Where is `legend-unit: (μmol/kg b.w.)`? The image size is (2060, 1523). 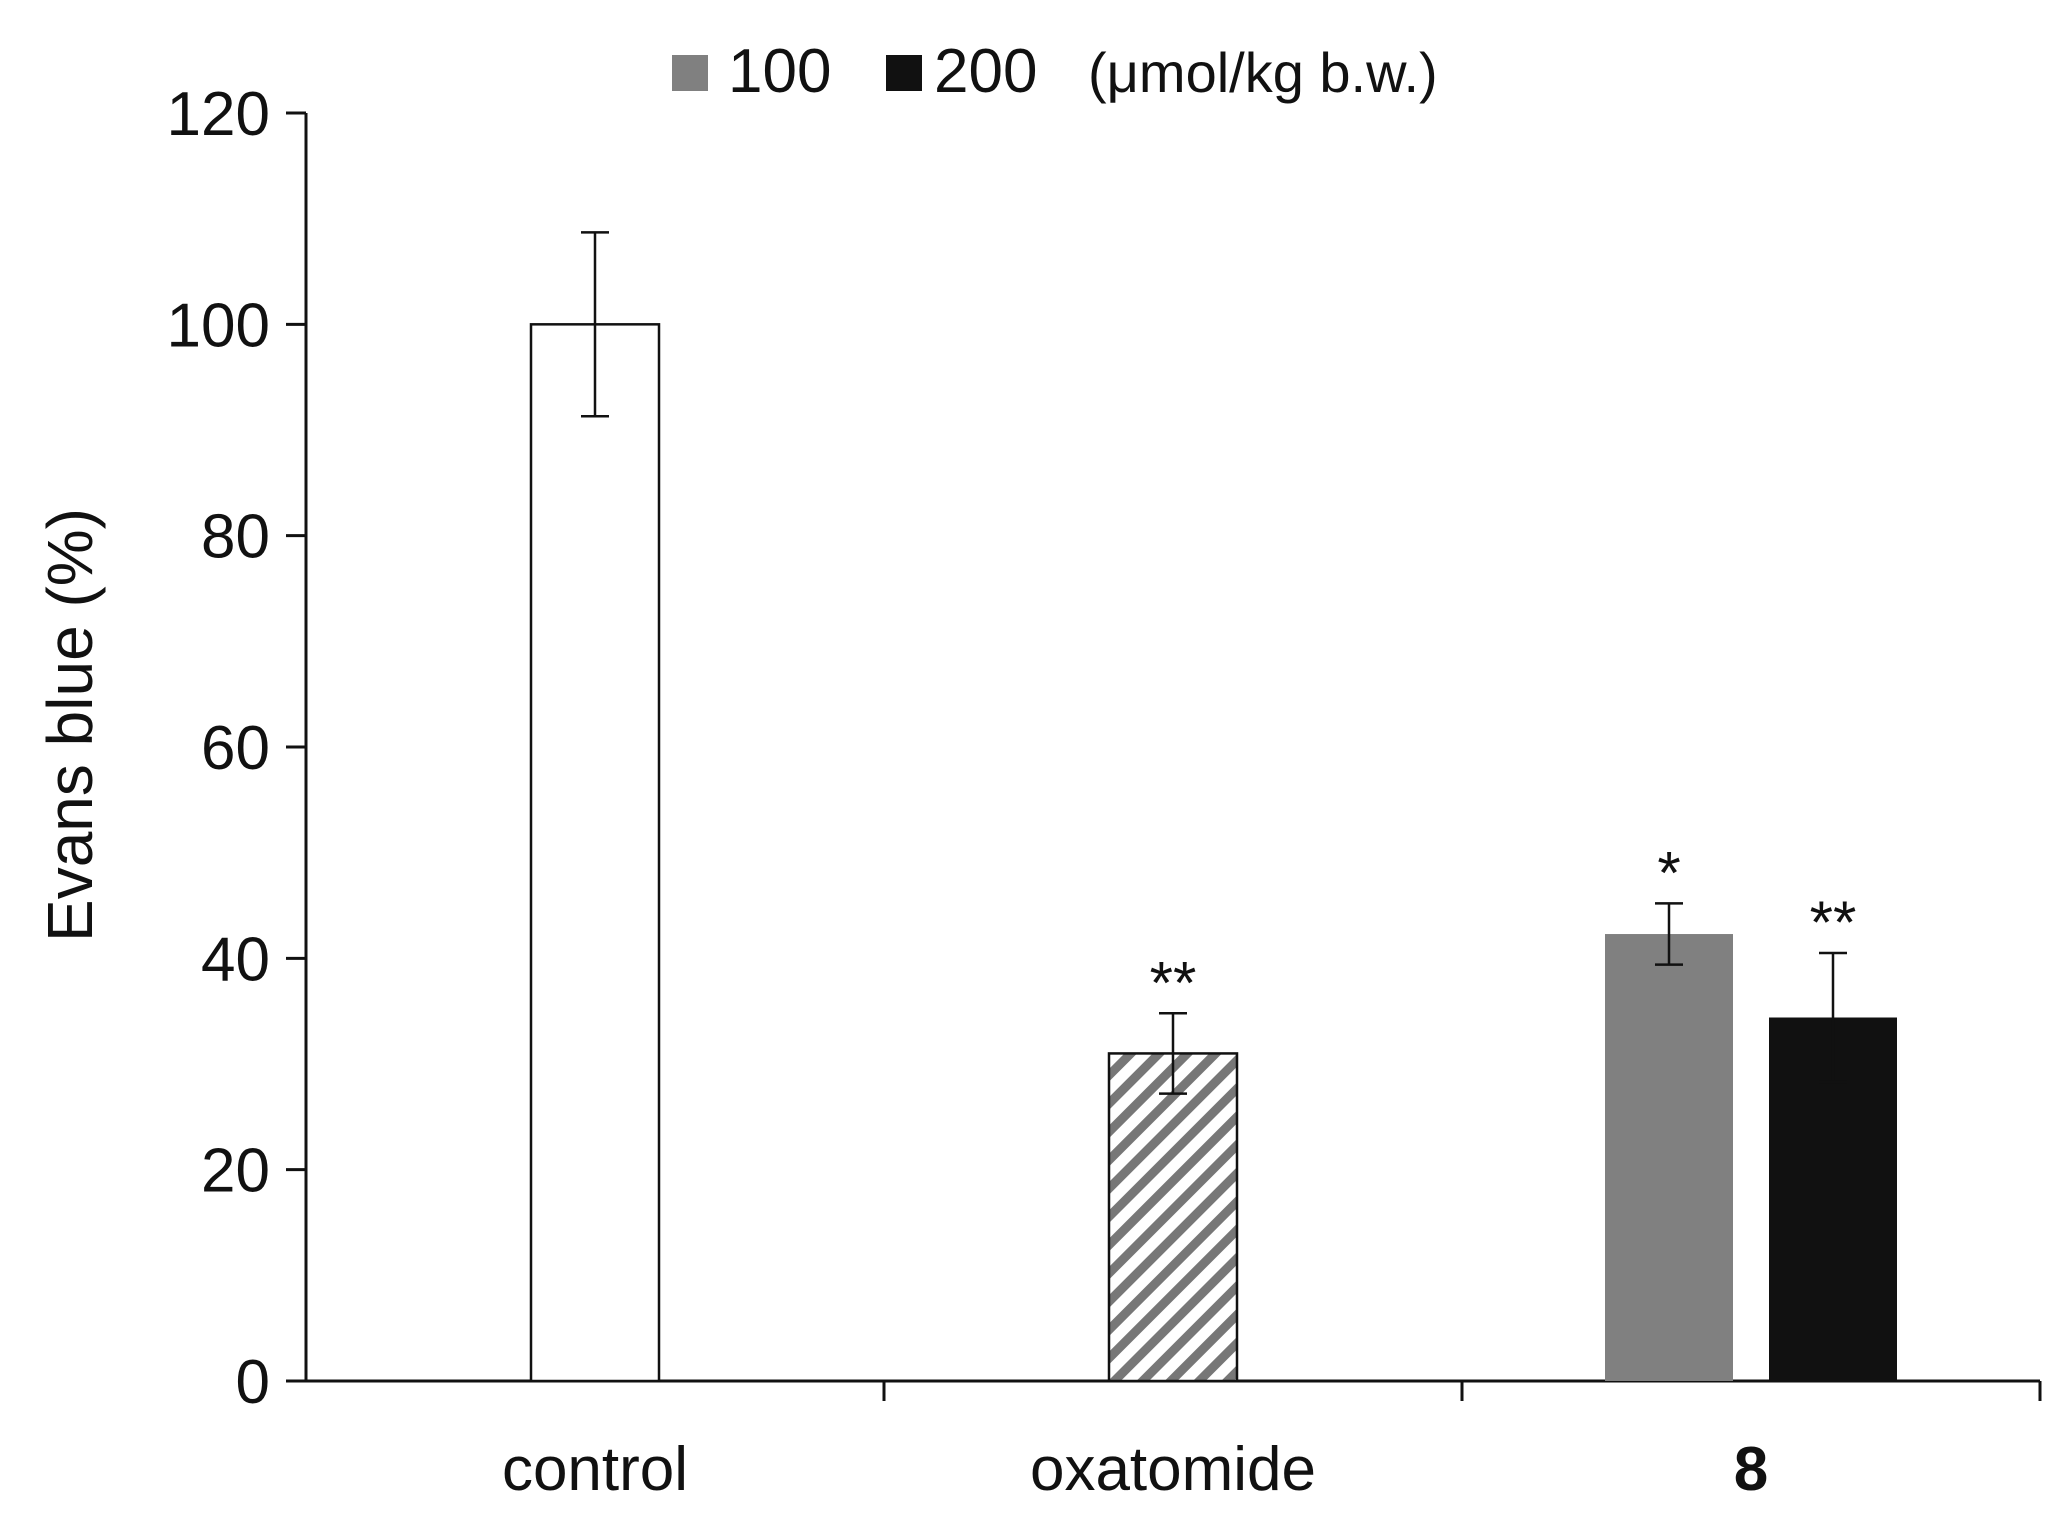
legend-unit: (μmol/kg b.w.) is located at coordinates (1263, 72).